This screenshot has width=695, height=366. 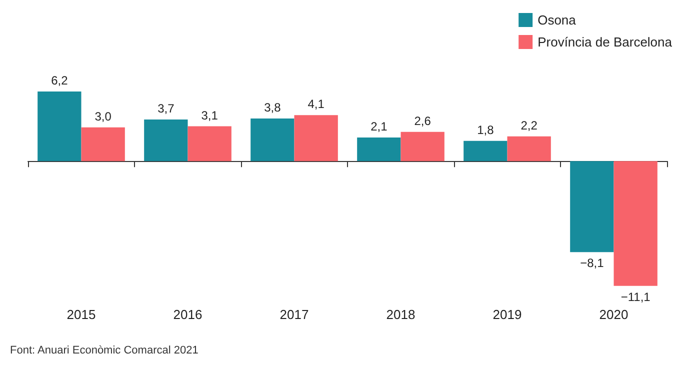 What do you see at coordinates (423, 121) in the screenshot?
I see `data-label: 2,6` at bounding box center [423, 121].